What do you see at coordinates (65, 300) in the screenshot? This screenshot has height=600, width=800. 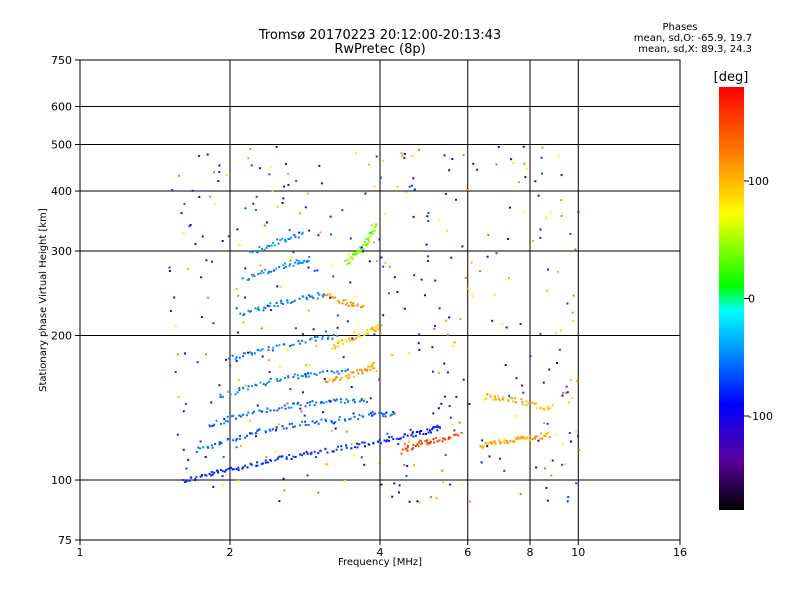 I see `y-axis-ticks: 75 100 200 300 400 500 600 750` at bounding box center [65, 300].